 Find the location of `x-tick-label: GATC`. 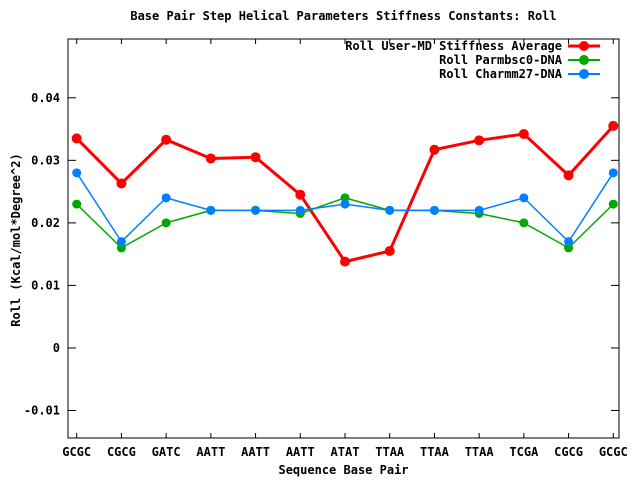

x-tick-label: GATC is located at coordinates (166, 452).